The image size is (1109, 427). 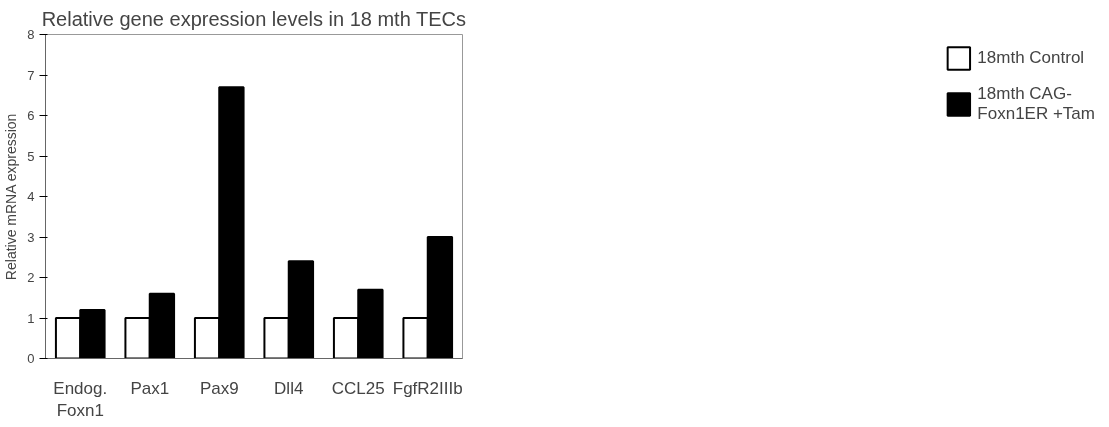 What do you see at coordinates (358, 388) in the screenshot?
I see `x-tick-label: CCL25` at bounding box center [358, 388].